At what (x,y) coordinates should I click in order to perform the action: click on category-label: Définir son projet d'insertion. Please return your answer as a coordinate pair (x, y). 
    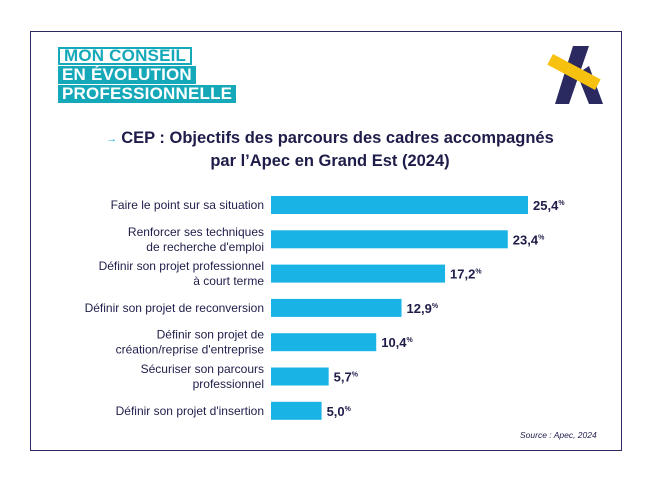
    Looking at the image, I should click on (190, 411).